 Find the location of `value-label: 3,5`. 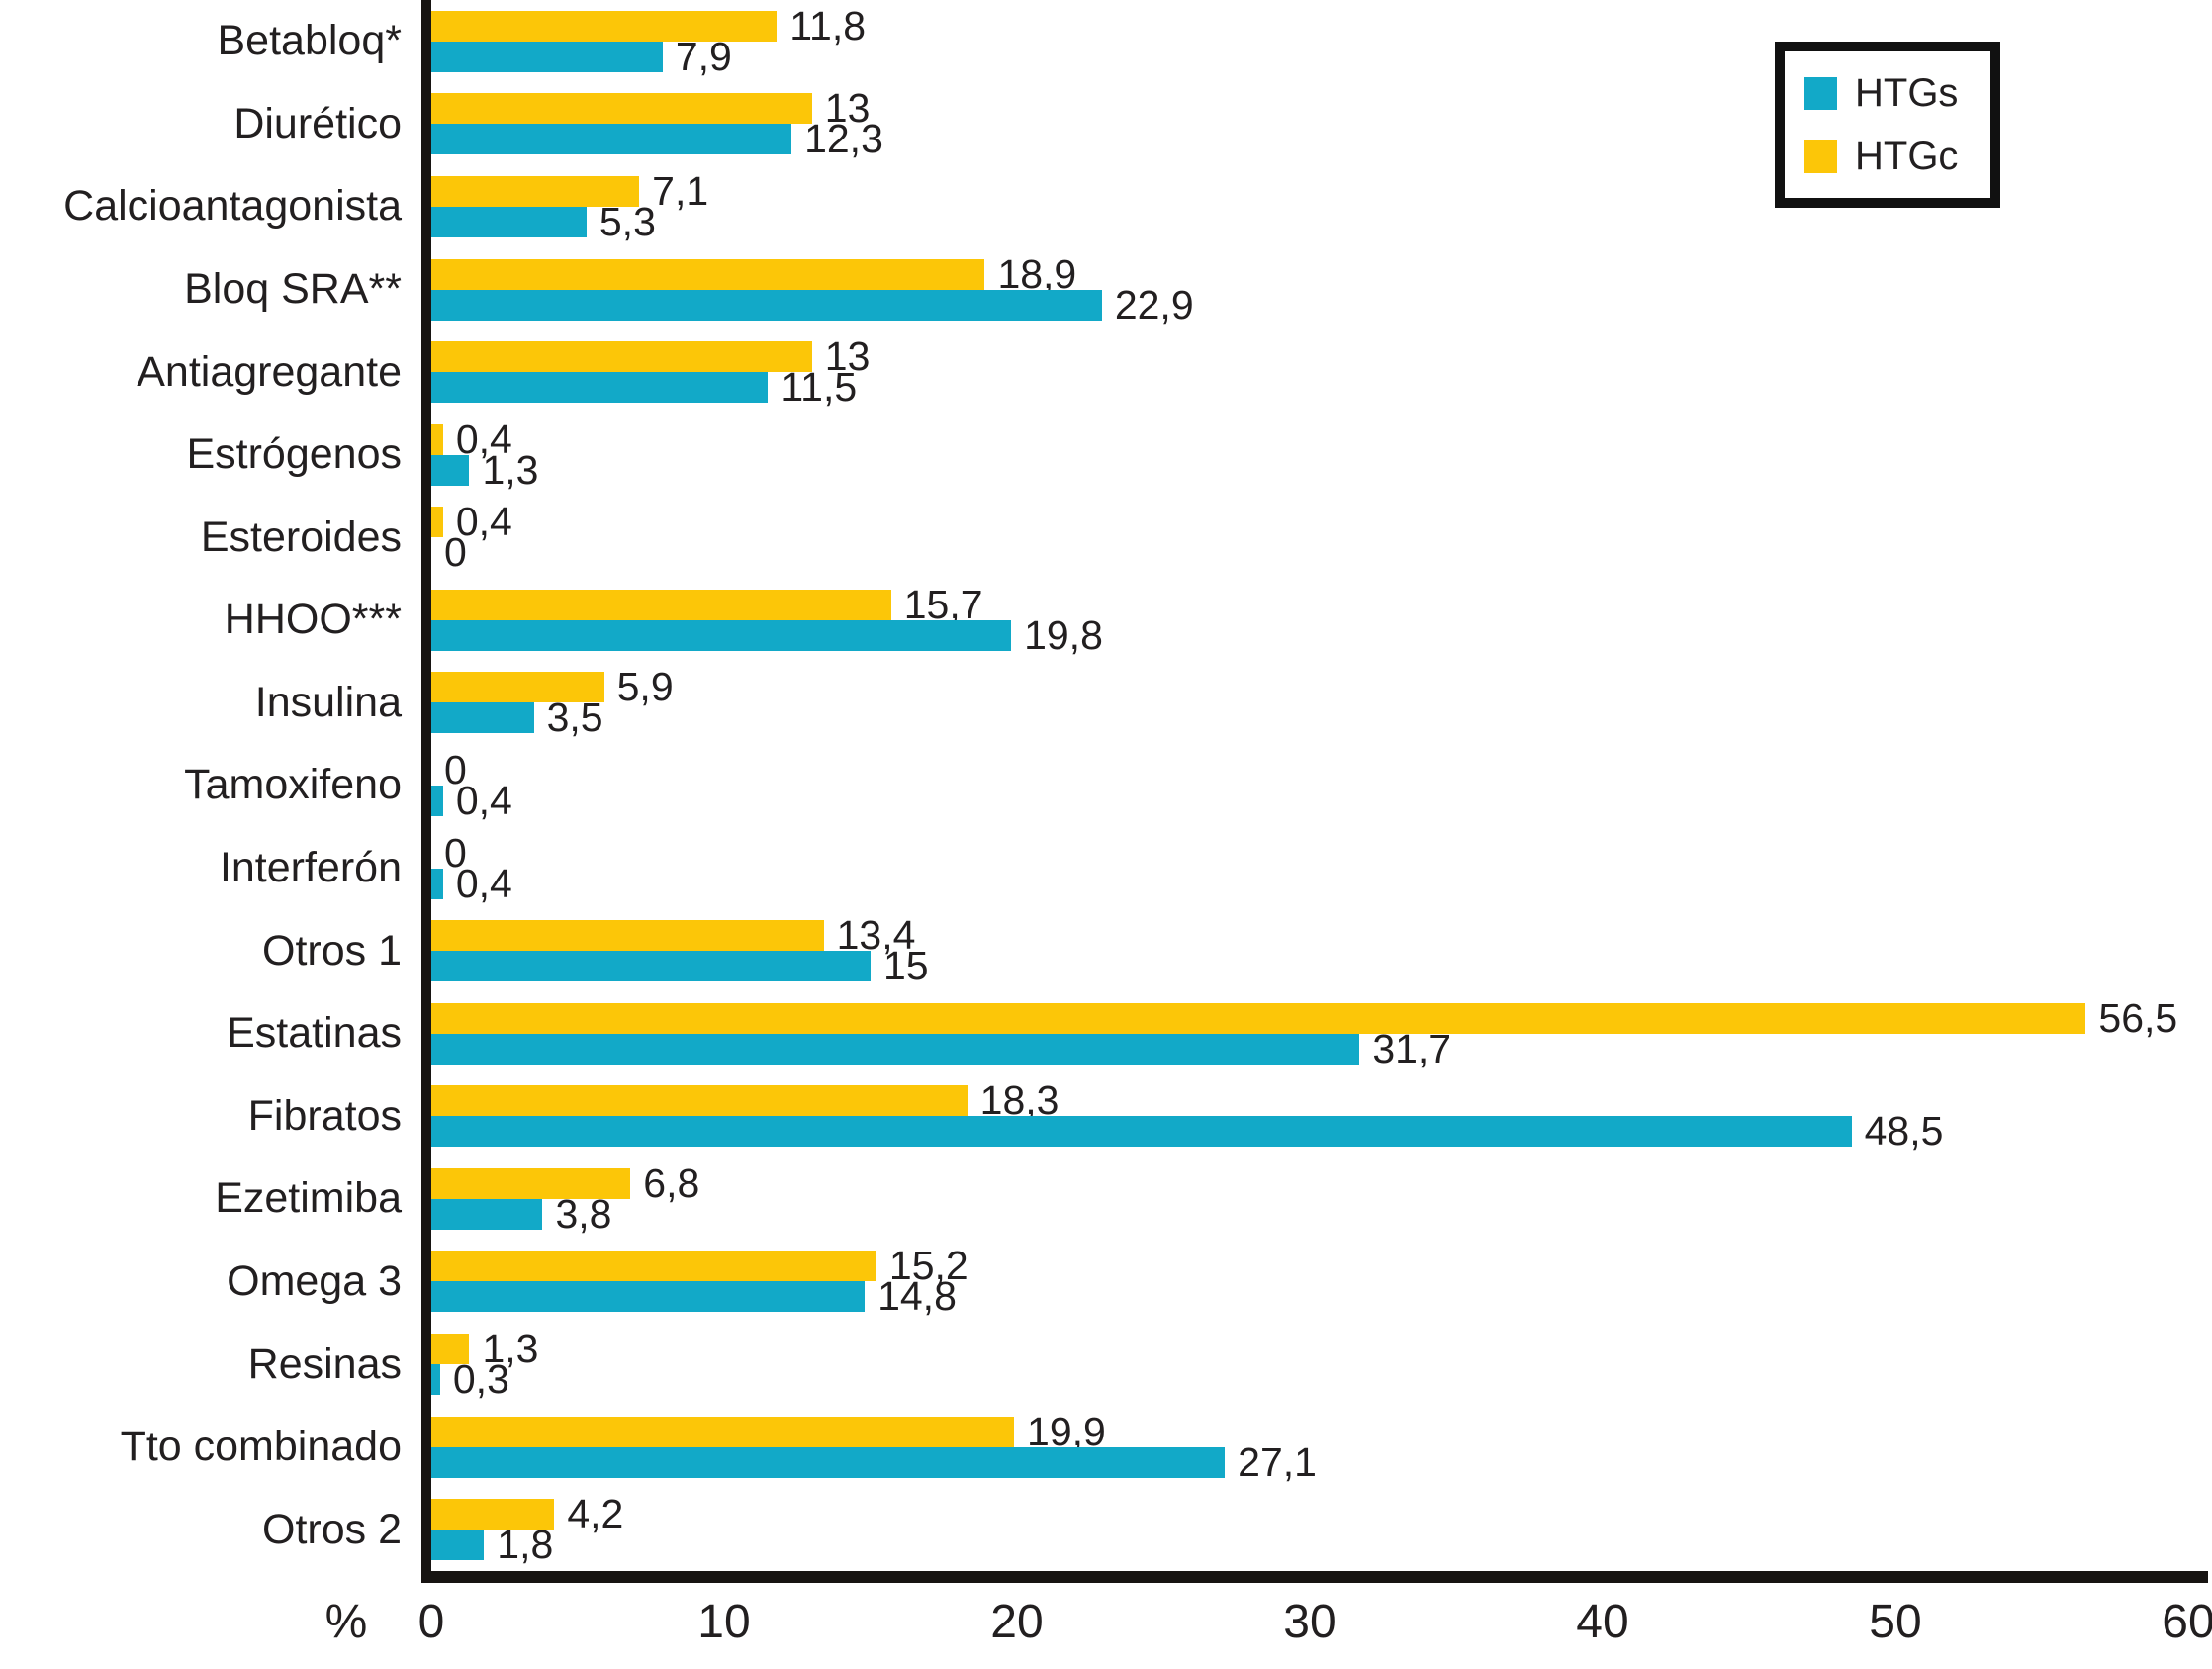

value-label: 3,5 is located at coordinates (574, 718).